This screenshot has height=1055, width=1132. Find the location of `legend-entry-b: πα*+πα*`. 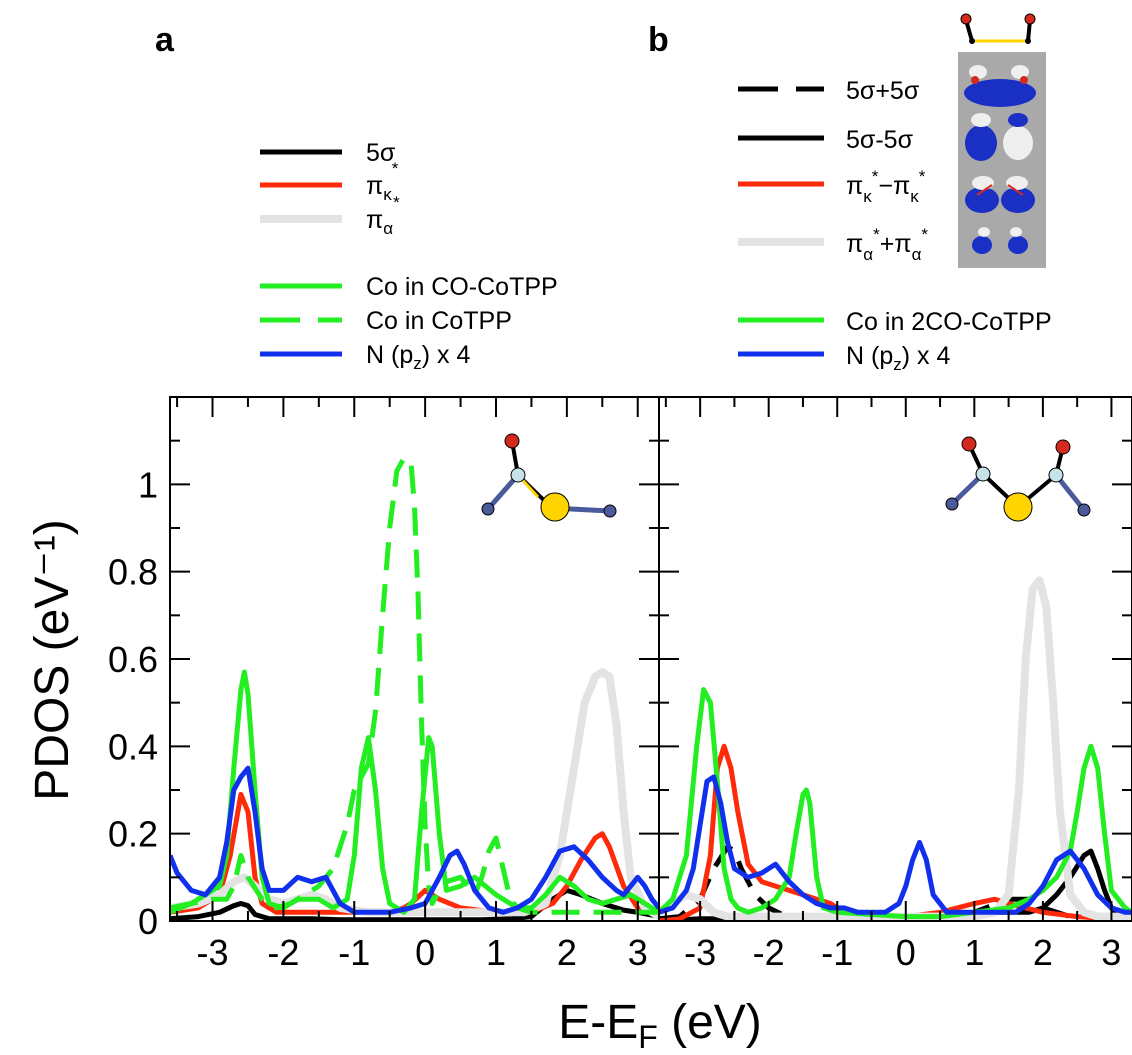

legend-entry-b: πα*+πα* is located at coordinates (887, 244).